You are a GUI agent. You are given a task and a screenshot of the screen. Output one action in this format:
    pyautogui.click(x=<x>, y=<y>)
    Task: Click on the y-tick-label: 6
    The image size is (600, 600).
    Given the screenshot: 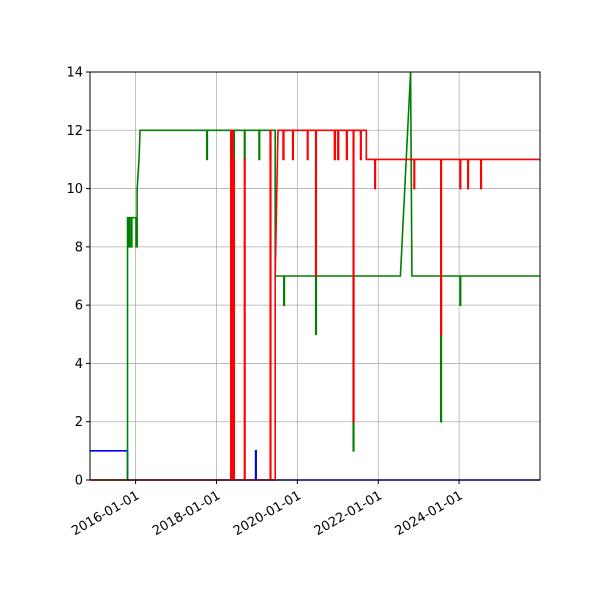 What is the action you would take?
    pyautogui.click(x=79, y=306)
    